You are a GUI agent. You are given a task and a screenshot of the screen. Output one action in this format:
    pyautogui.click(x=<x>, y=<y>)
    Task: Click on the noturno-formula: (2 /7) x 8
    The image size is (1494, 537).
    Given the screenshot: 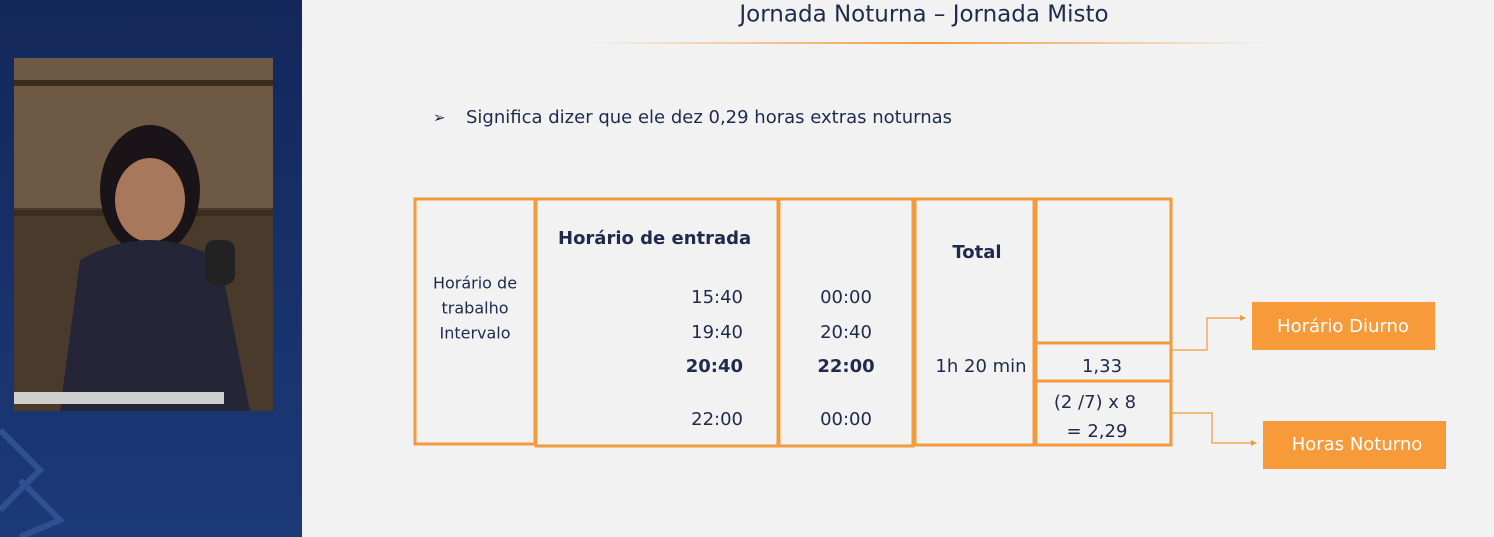 What is the action you would take?
    pyautogui.click(x=1095, y=402)
    